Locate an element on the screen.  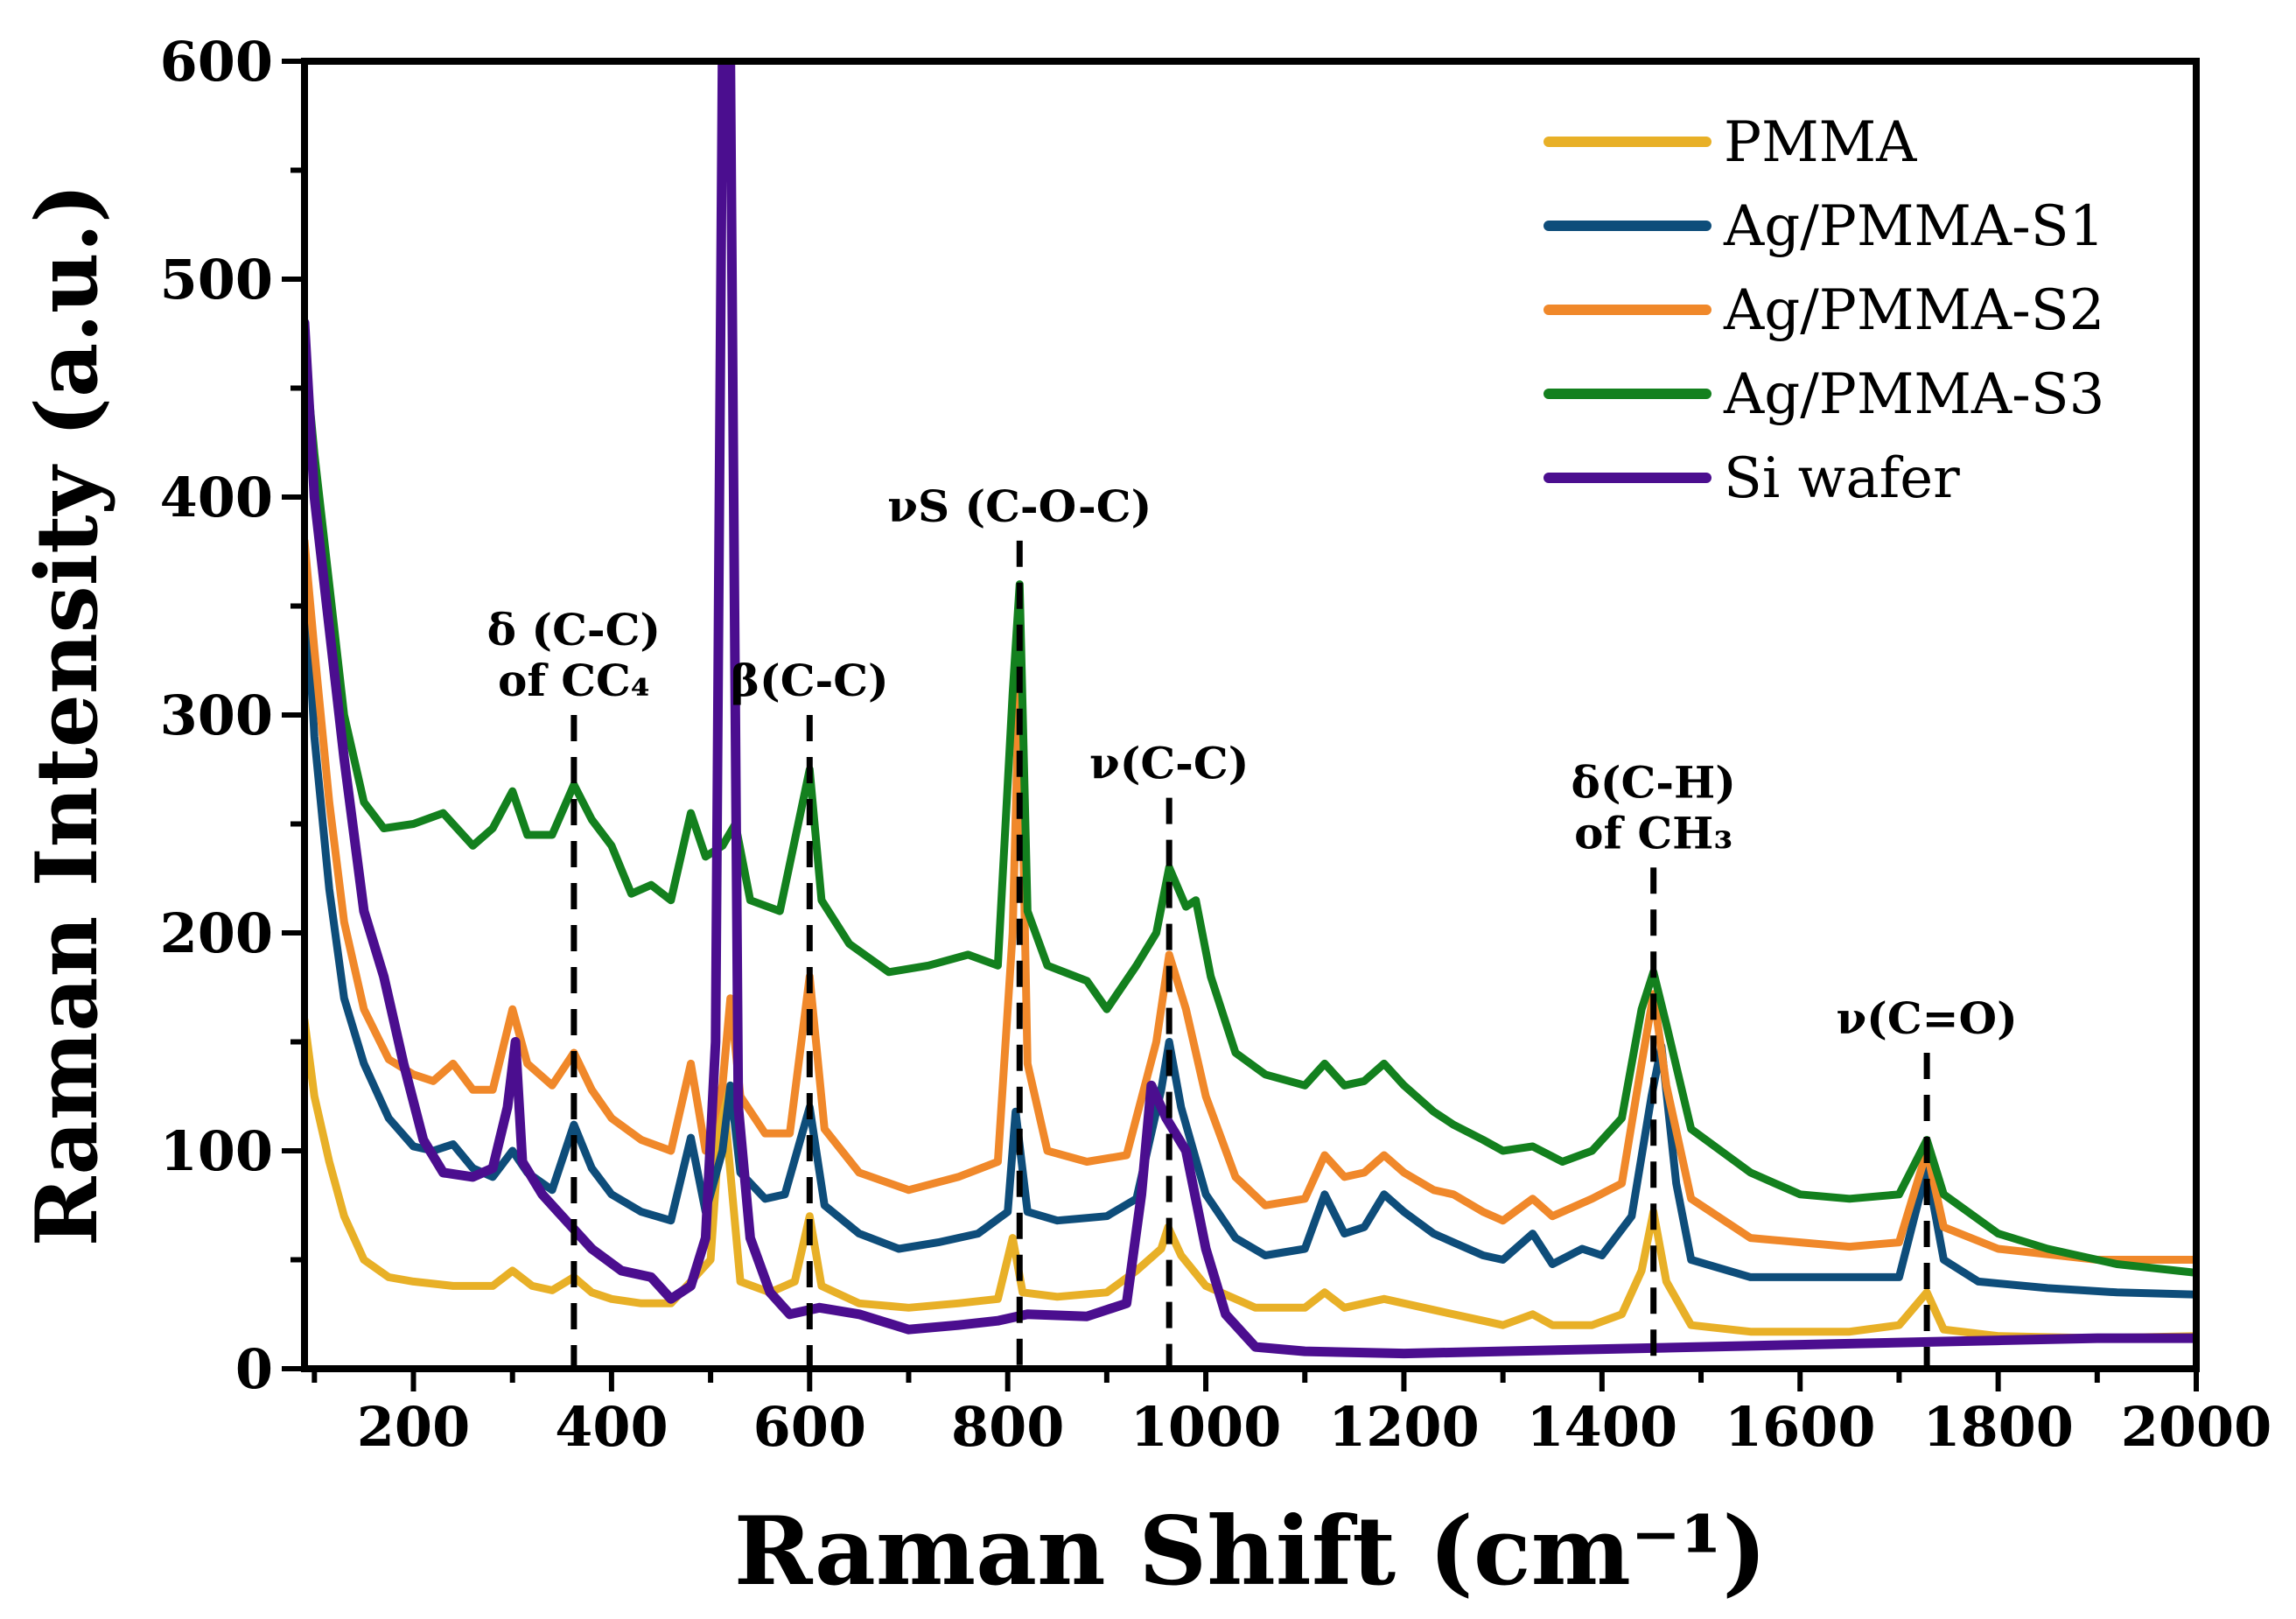
peak-label: νS (C-O-C) is located at coordinates (1019, 506).